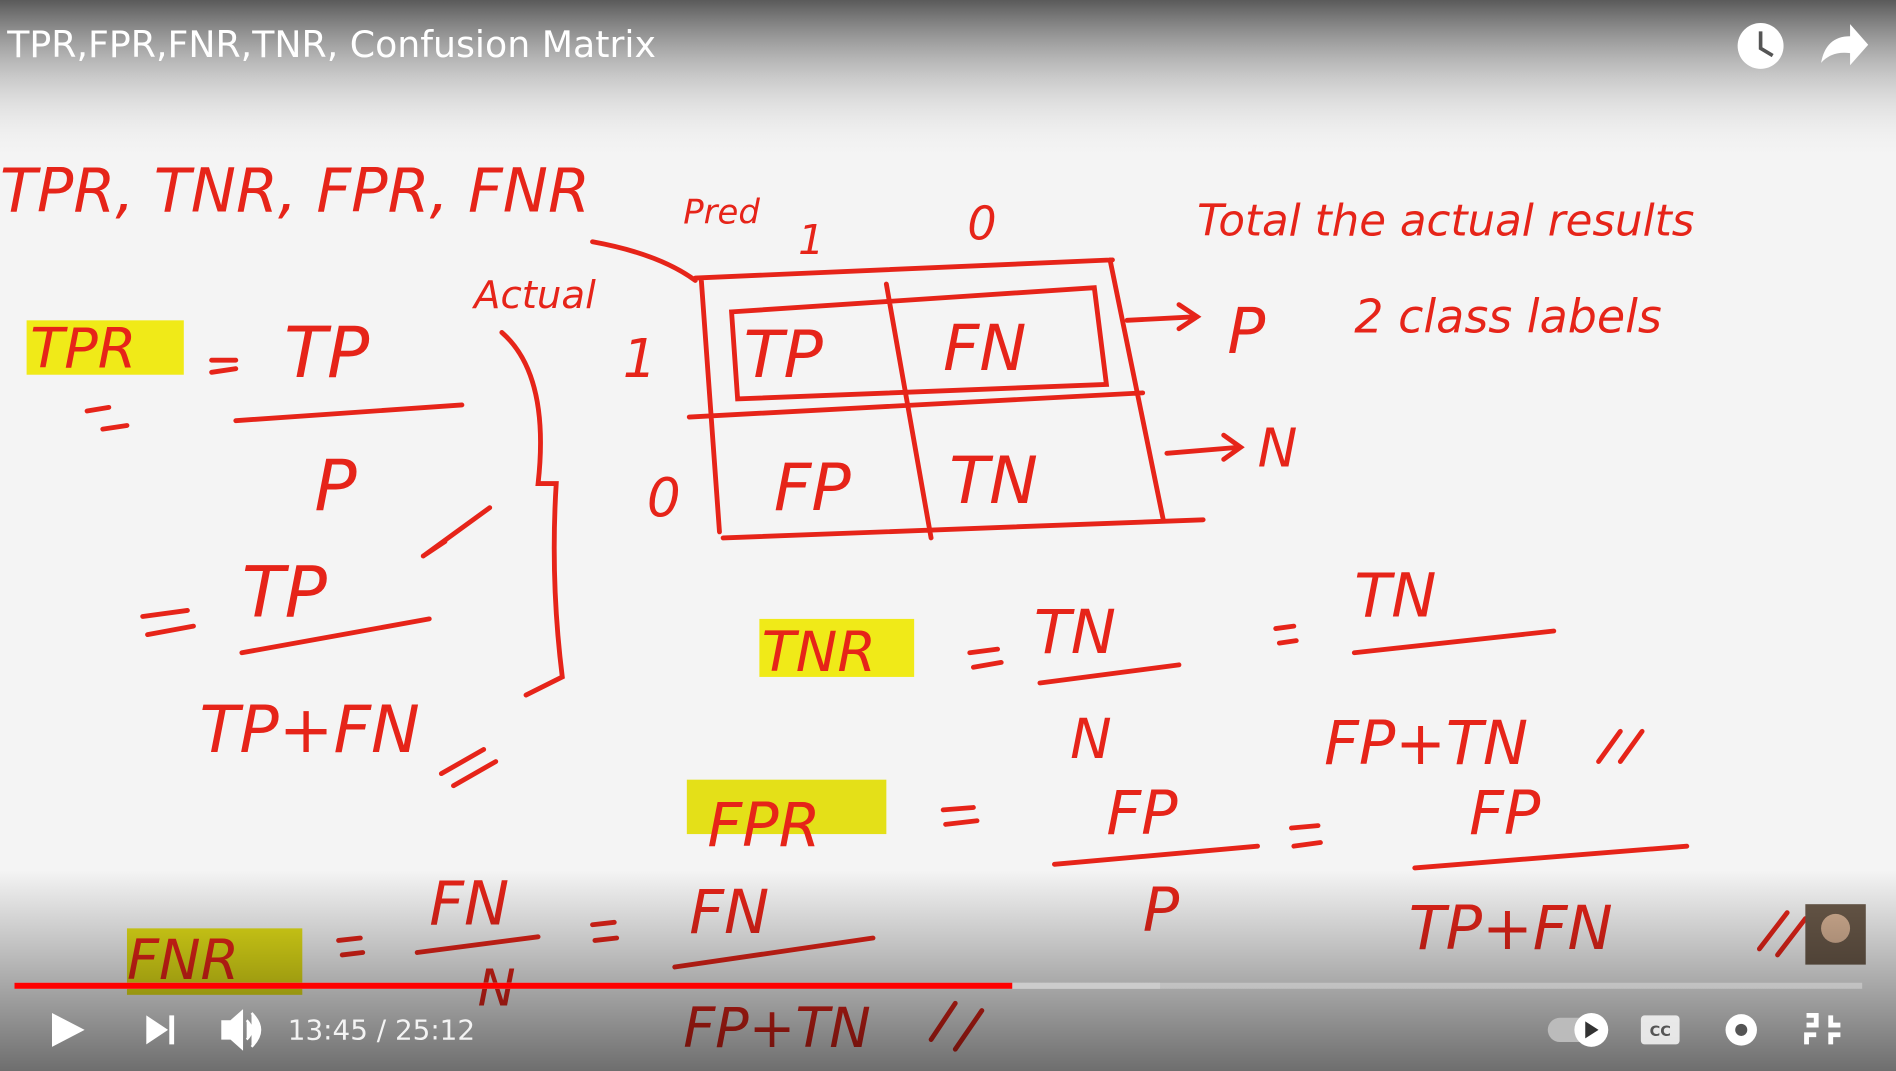 This screenshot has height=1071, width=1896. I want to click on brace, so click(492, 514).